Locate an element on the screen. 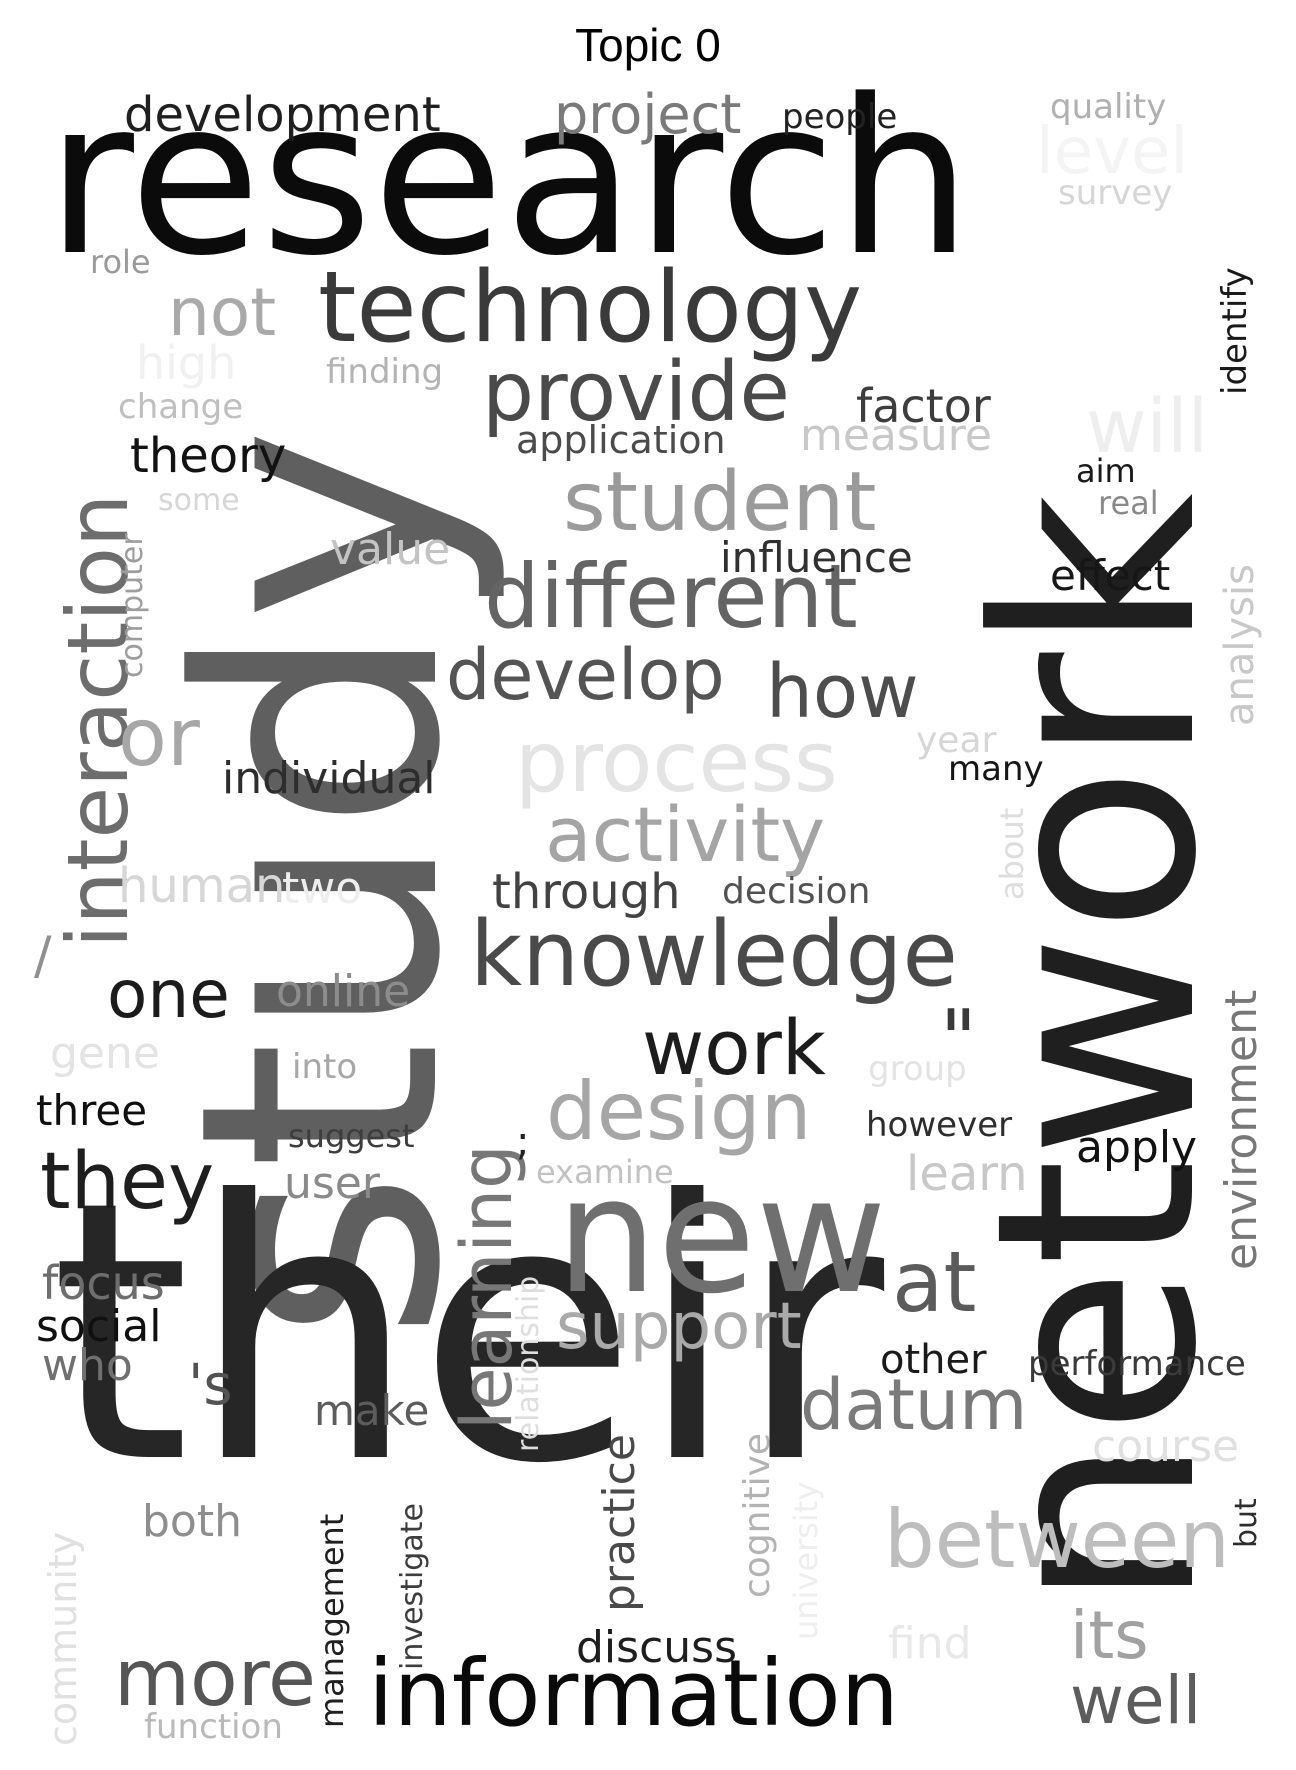  word-change: change is located at coordinates (181, 407).